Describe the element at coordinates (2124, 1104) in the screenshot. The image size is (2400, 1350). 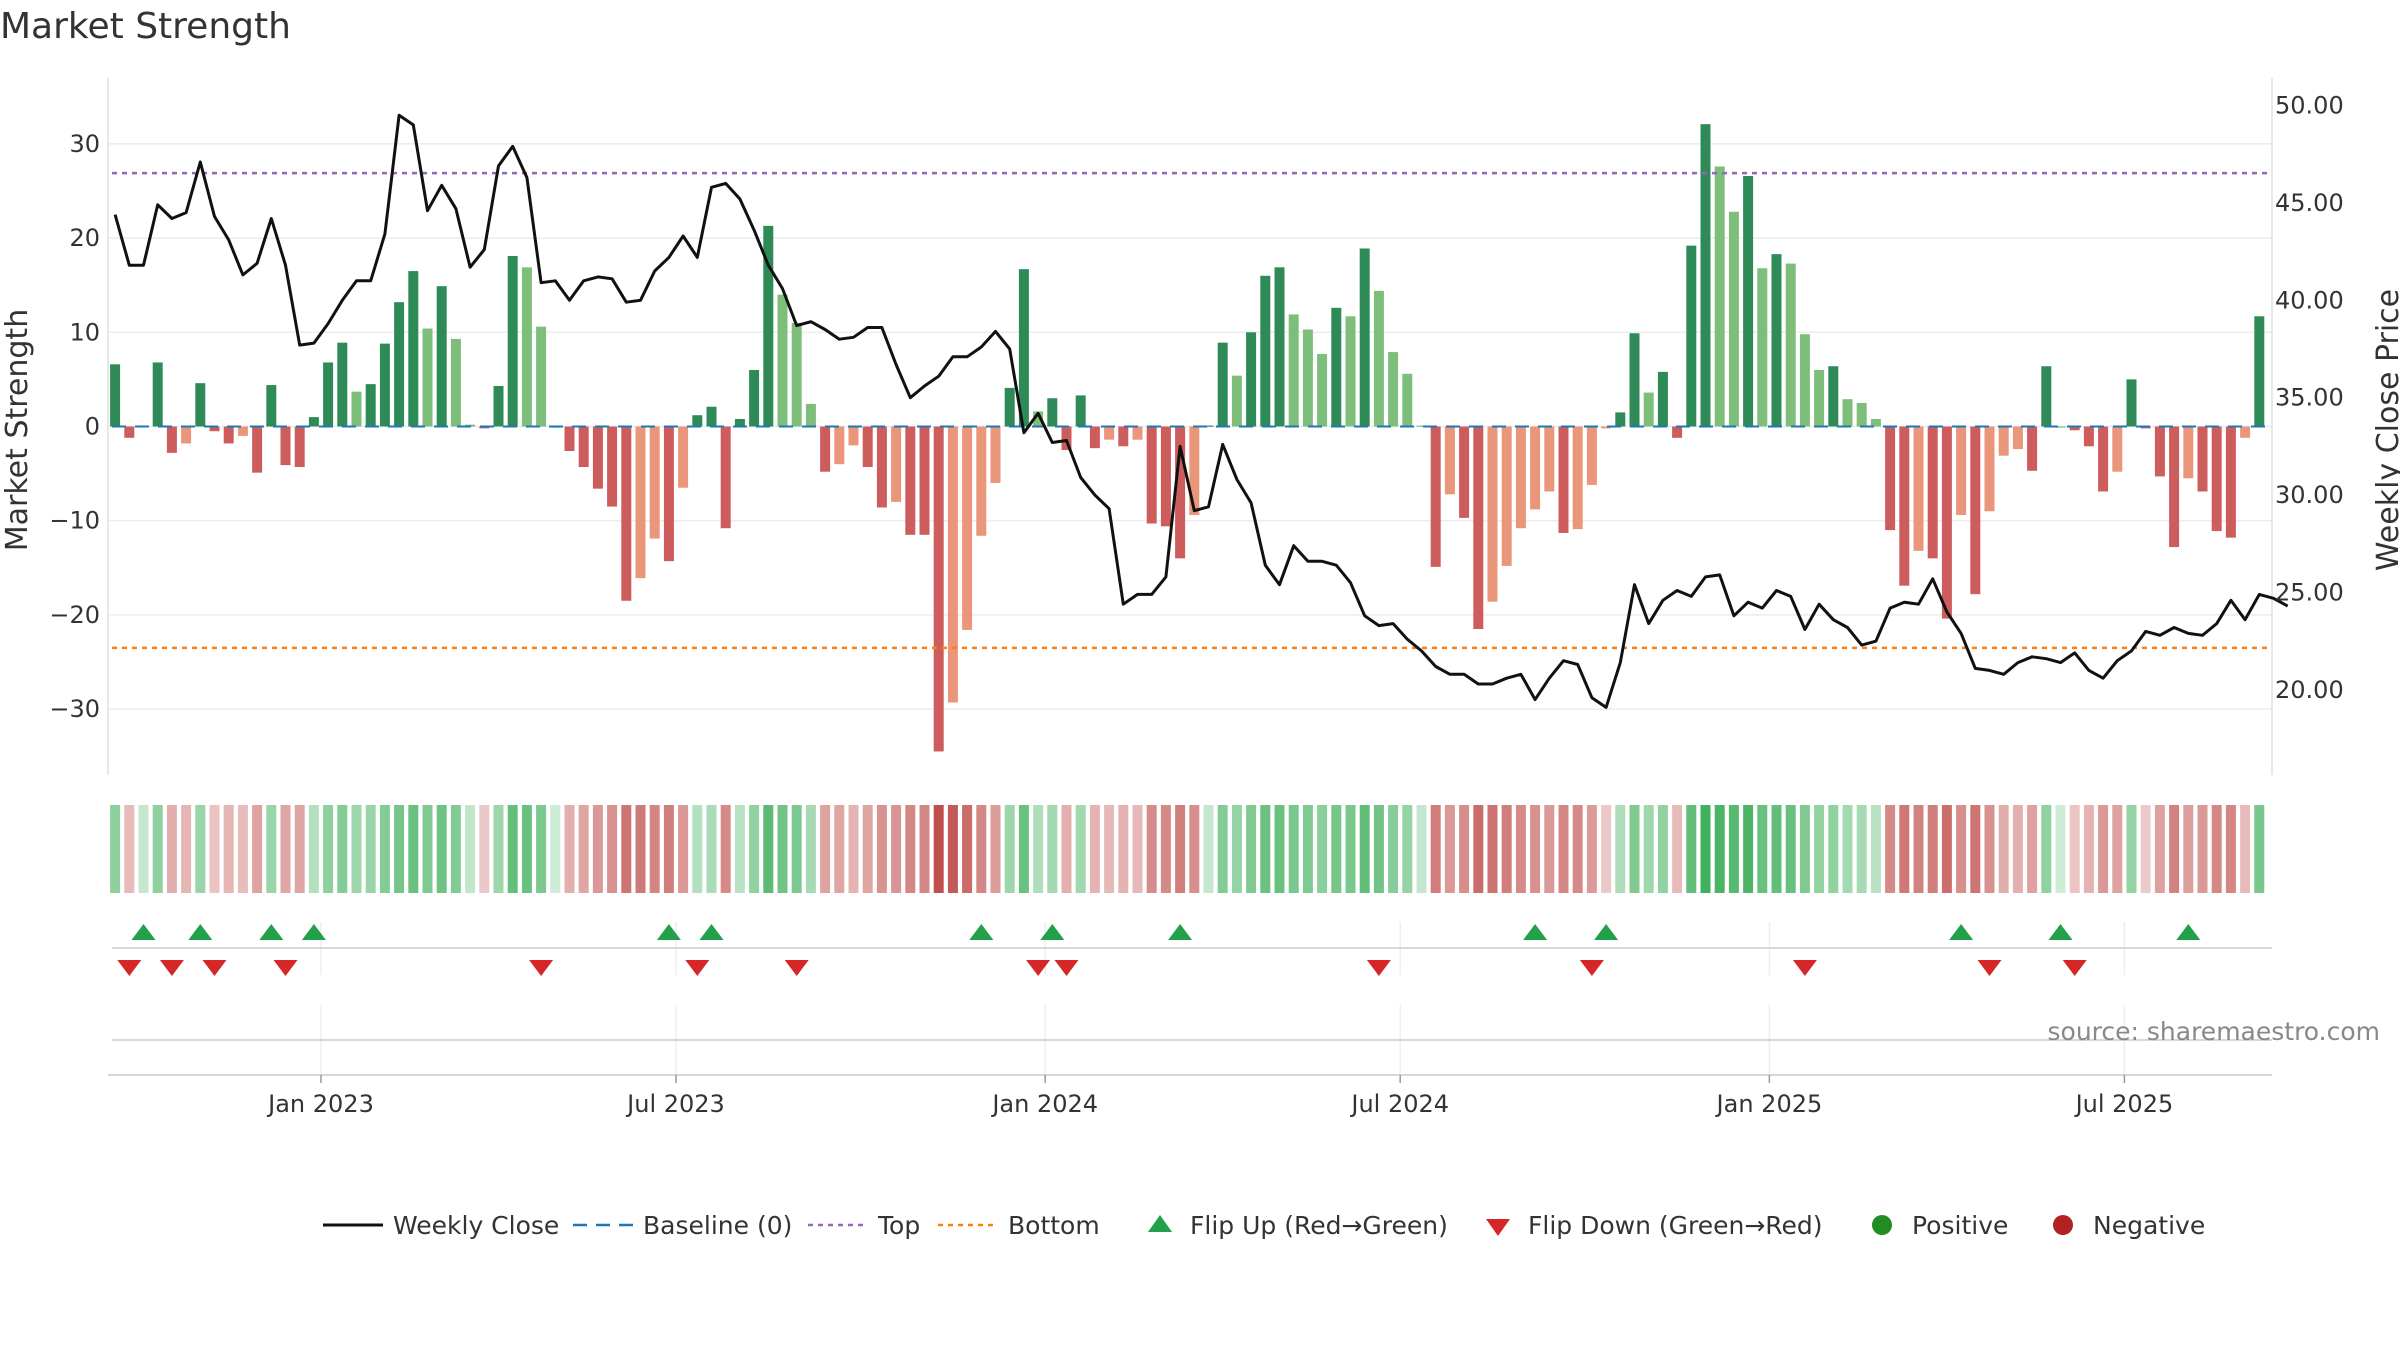
I see `x-tick-label: Jul 2025` at that location.